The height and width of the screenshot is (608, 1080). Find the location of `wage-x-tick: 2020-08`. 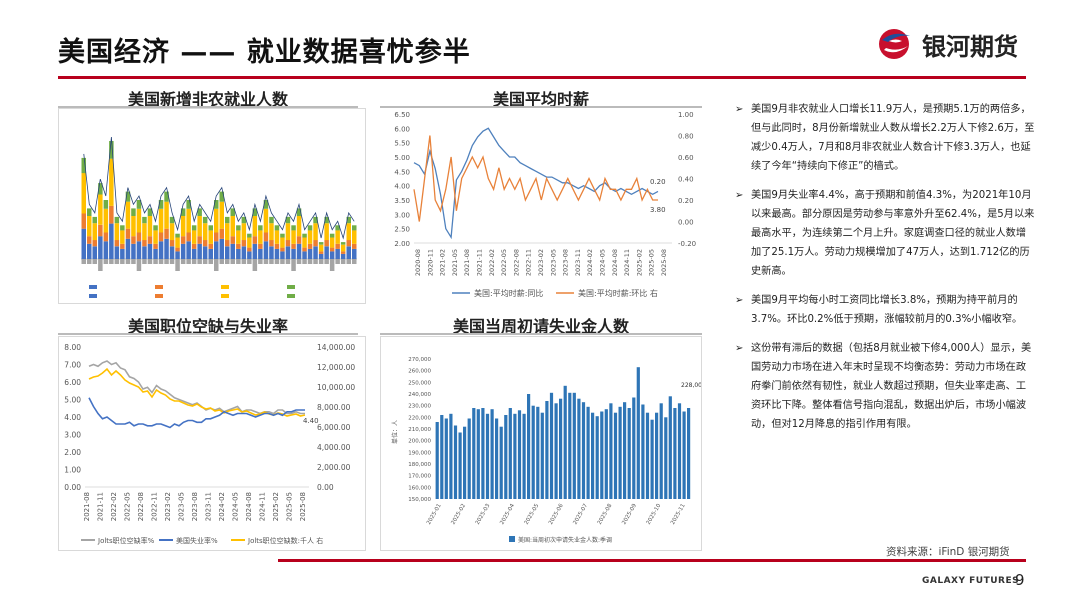

wage-x-tick: 2020-08 is located at coordinates (418, 262).